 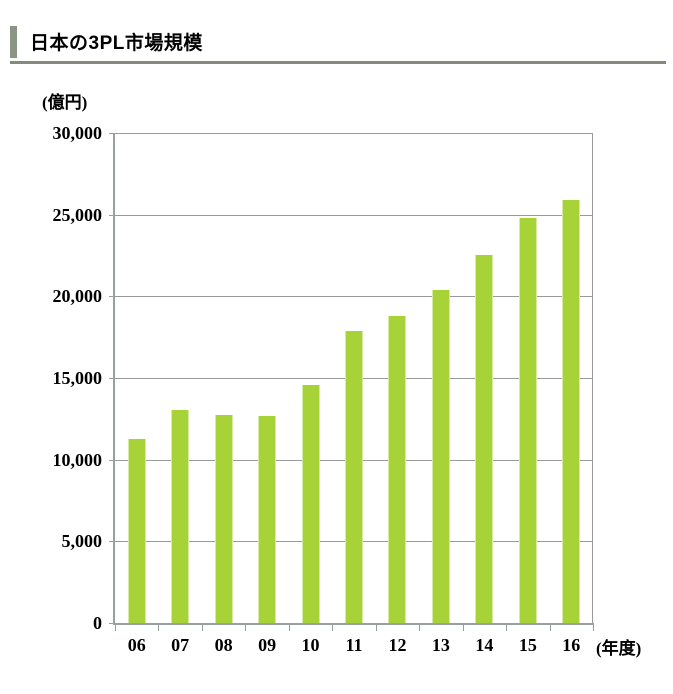 What do you see at coordinates (310, 645) in the screenshot?
I see `x-axis-label-10: 10` at bounding box center [310, 645].